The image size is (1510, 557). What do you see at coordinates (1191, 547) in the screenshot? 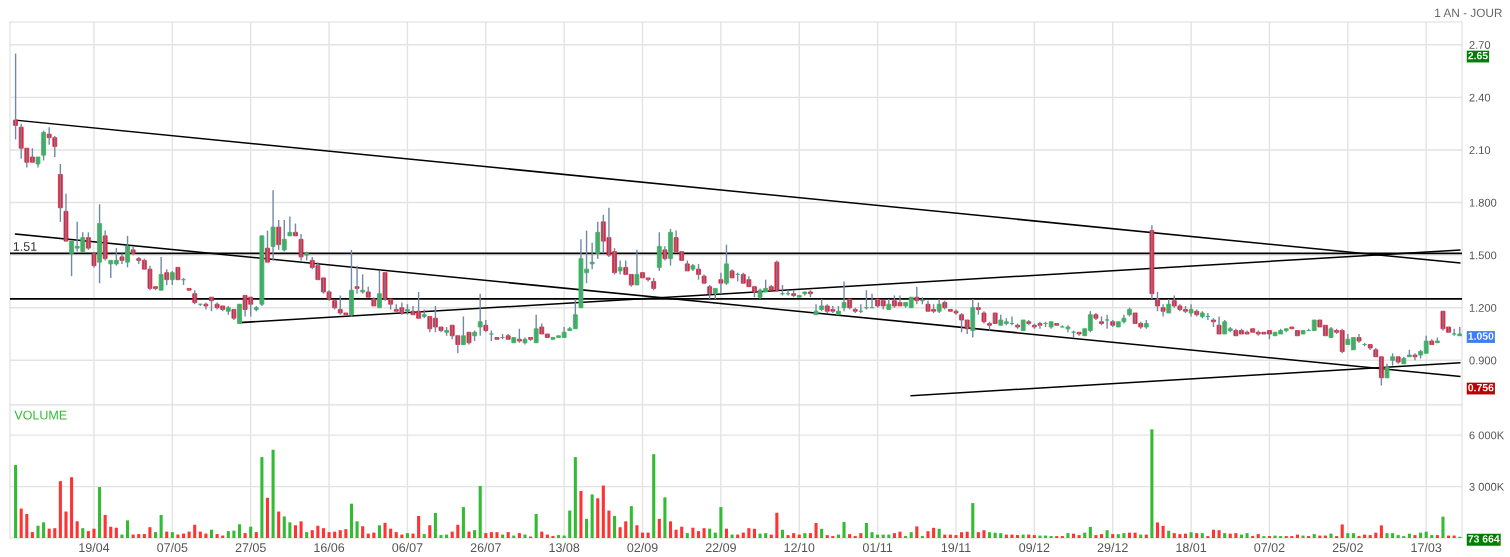
I see `x-tick-label: 18/01` at bounding box center [1191, 547].